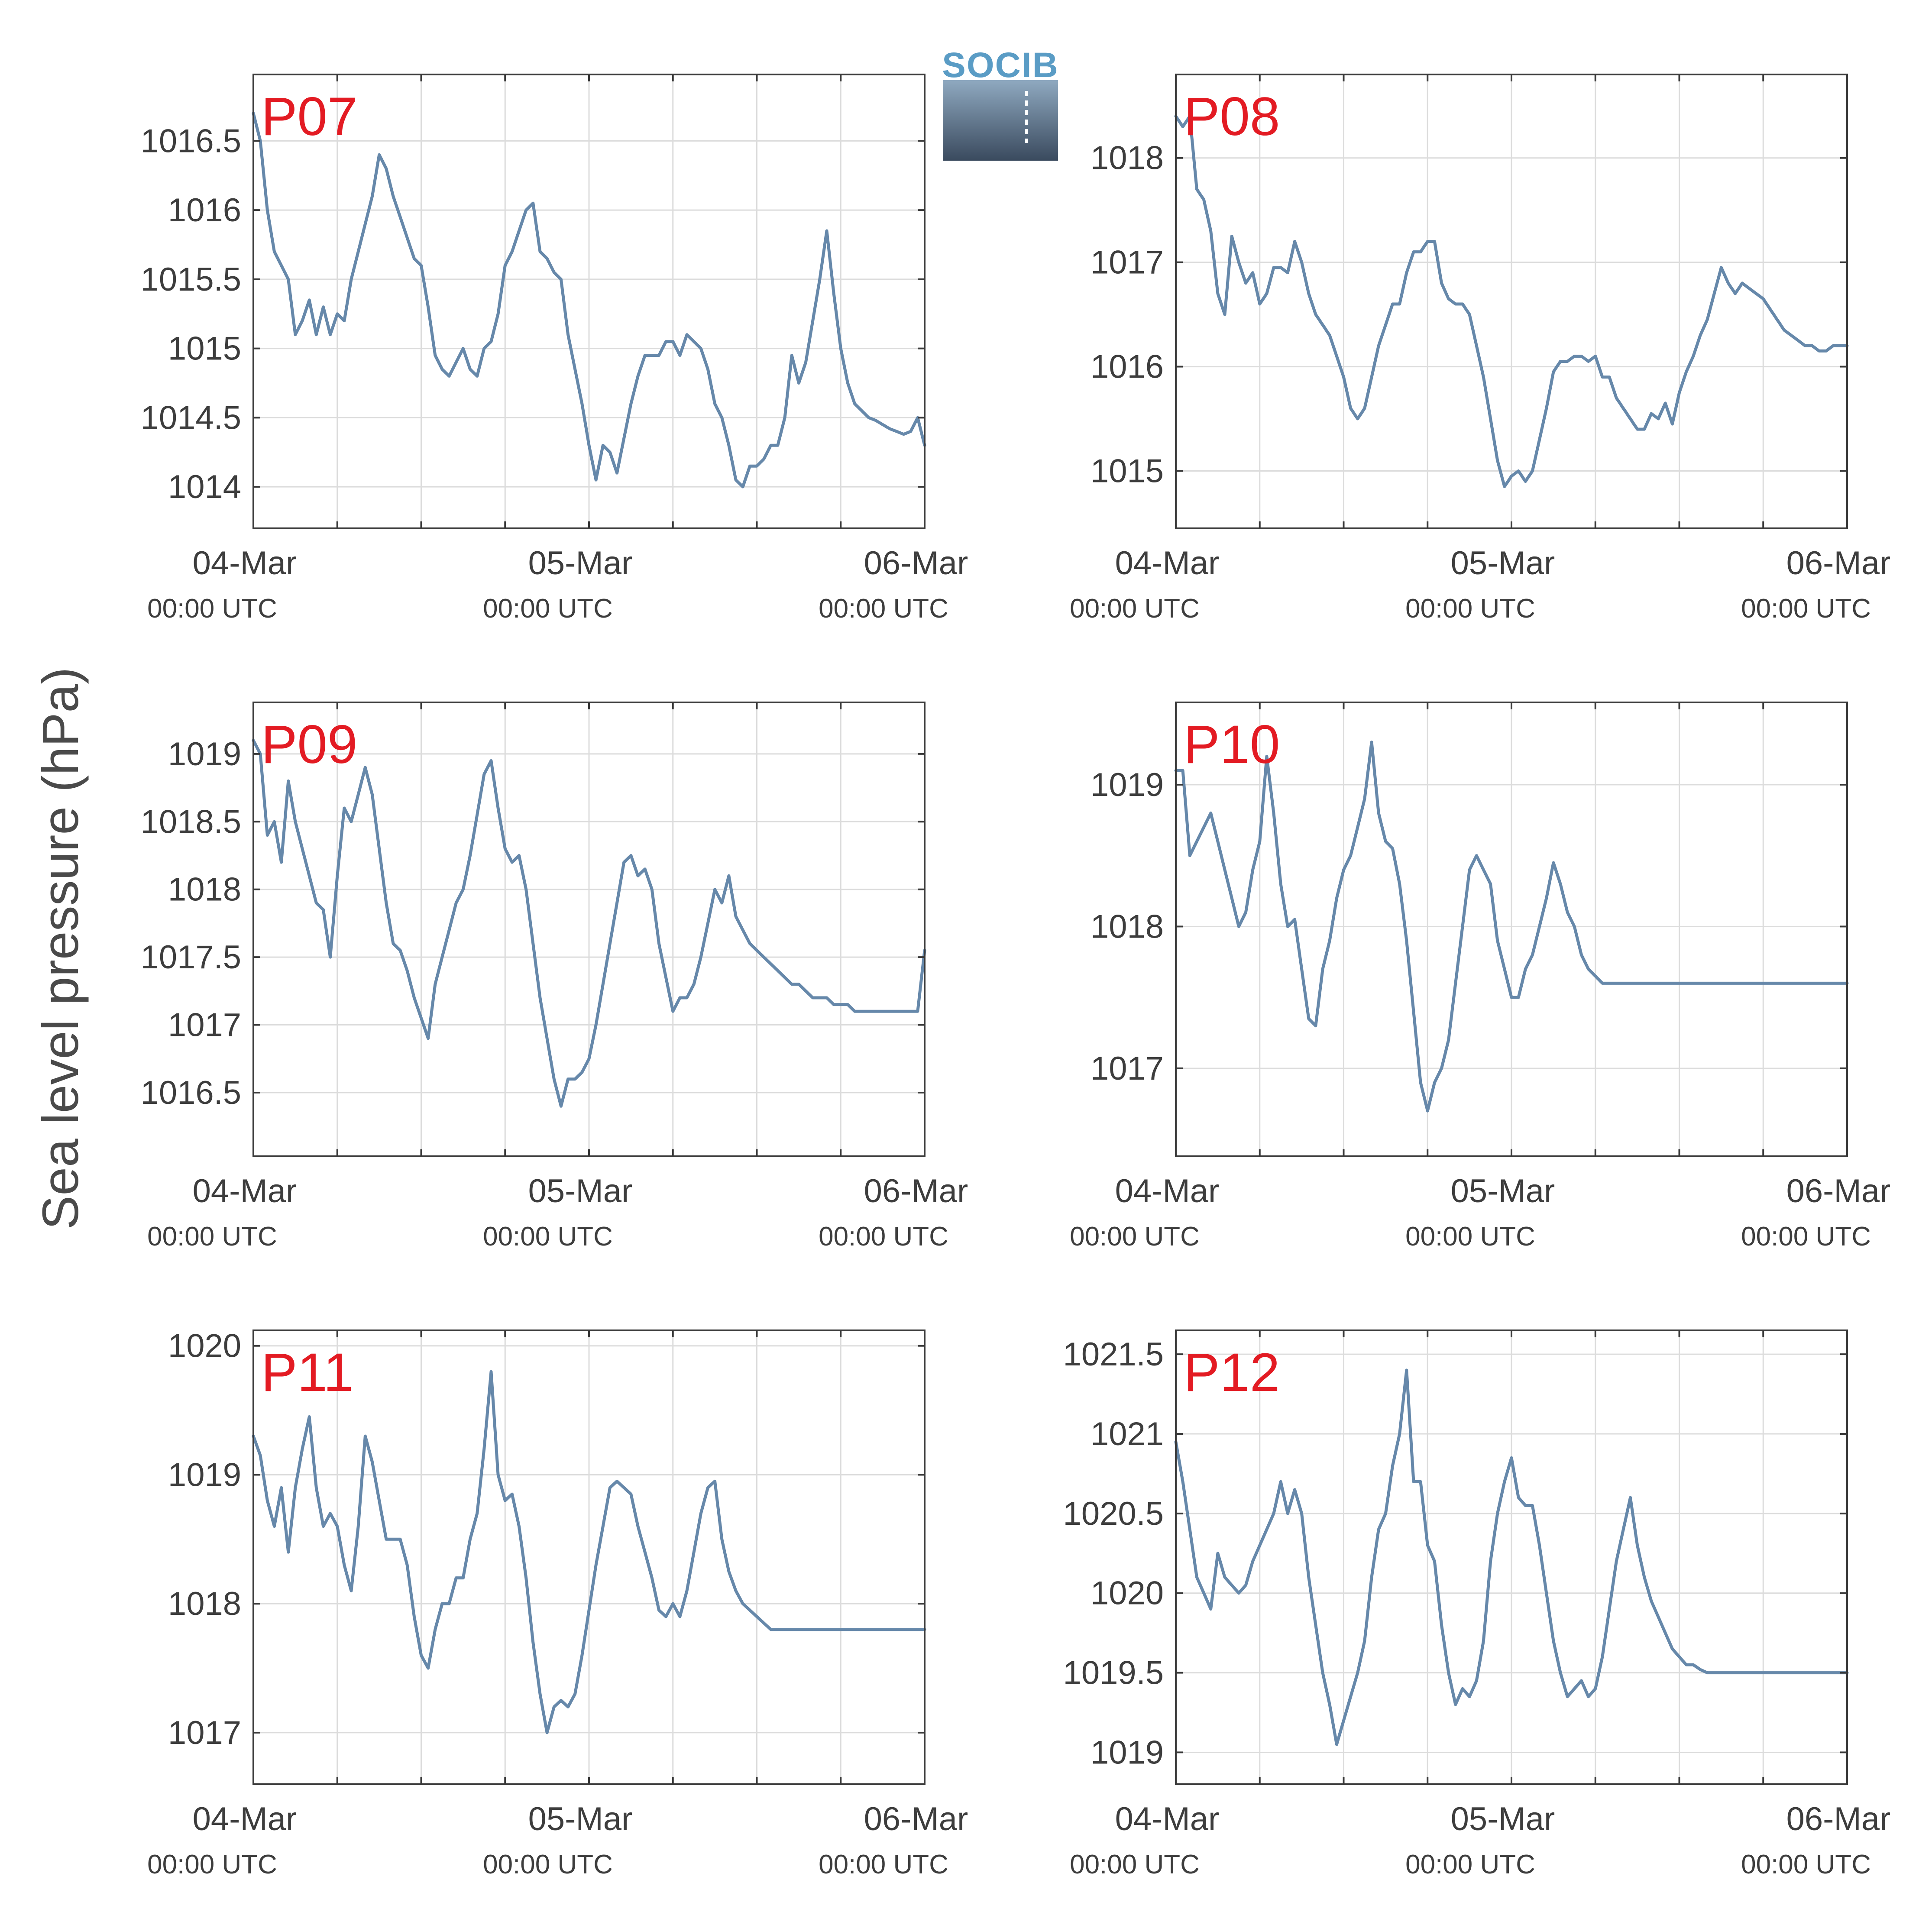  I want to click on y-tick-label: 1019.5, so click(1113, 1674).